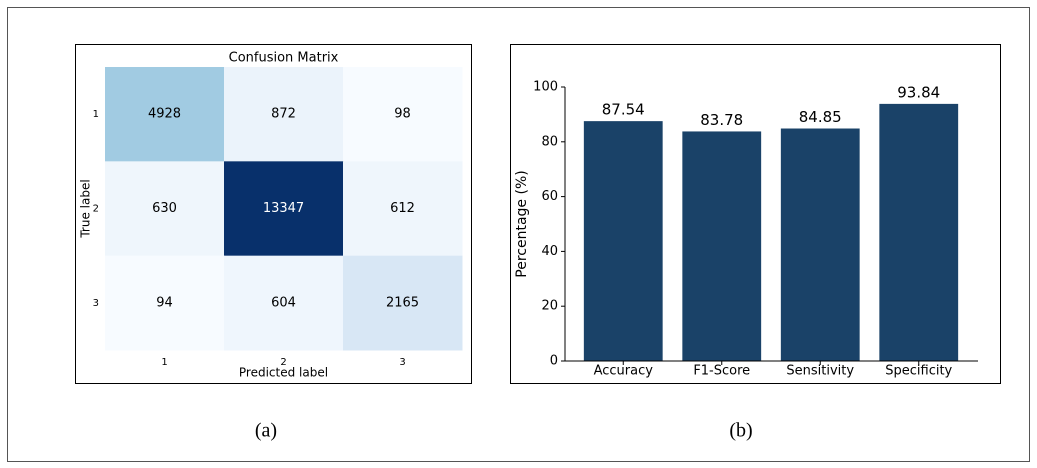 The image size is (1037, 468). What do you see at coordinates (545, 87) in the screenshot?
I see `y-tick-label: 100` at bounding box center [545, 87].